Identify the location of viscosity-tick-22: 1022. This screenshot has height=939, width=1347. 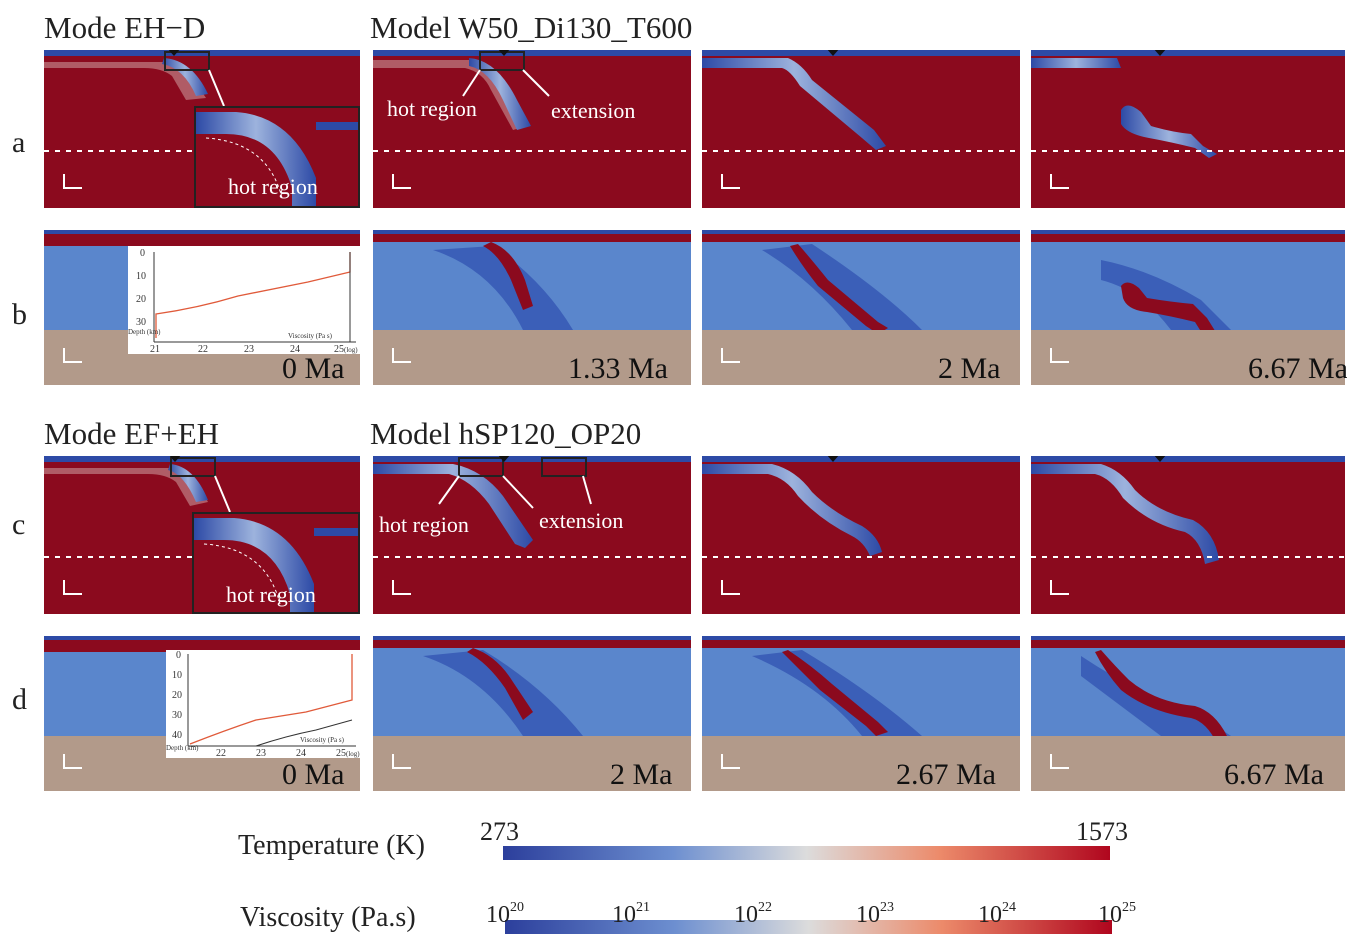
(753, 914).